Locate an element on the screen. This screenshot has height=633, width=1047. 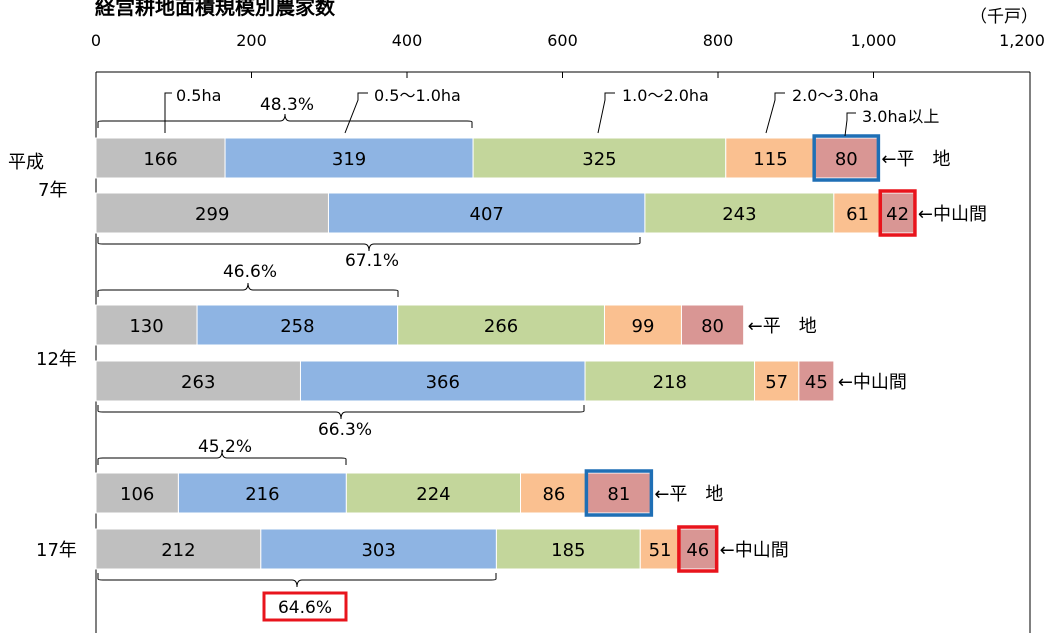
data-label: 115 is located at coordinates (770, 159).